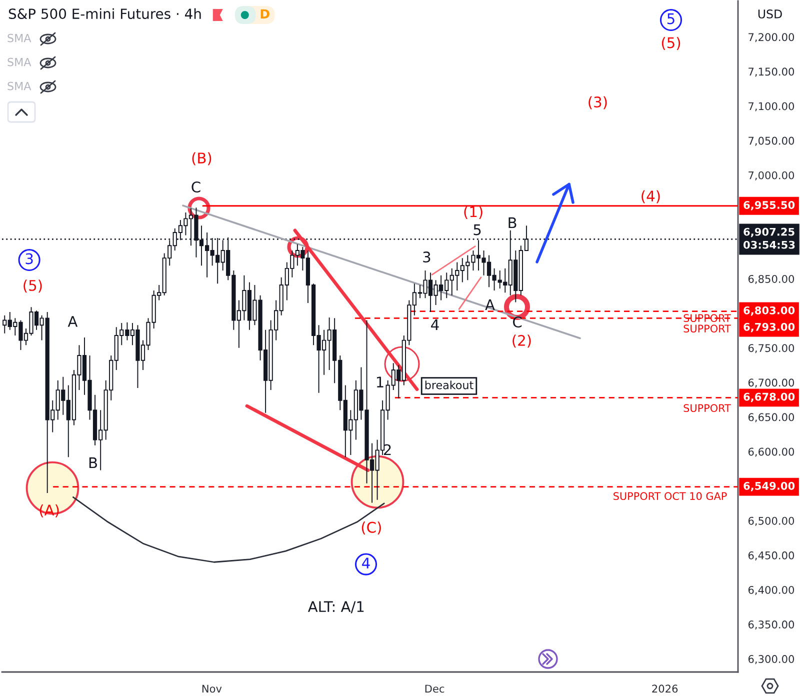 The height and width of the screenshot is (700, 800). What do you see at coordinates (387, 450) in the screenshot?
I see `annotation: 2` at bounding box center [387, 450].